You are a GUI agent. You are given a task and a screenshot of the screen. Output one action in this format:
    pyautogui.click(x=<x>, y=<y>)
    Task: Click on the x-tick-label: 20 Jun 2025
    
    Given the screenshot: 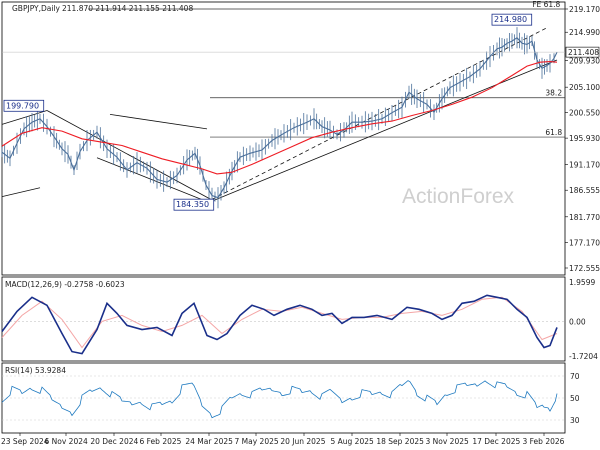 What is the action you would take?
    pyautogui.click(x=302, y=441)
    